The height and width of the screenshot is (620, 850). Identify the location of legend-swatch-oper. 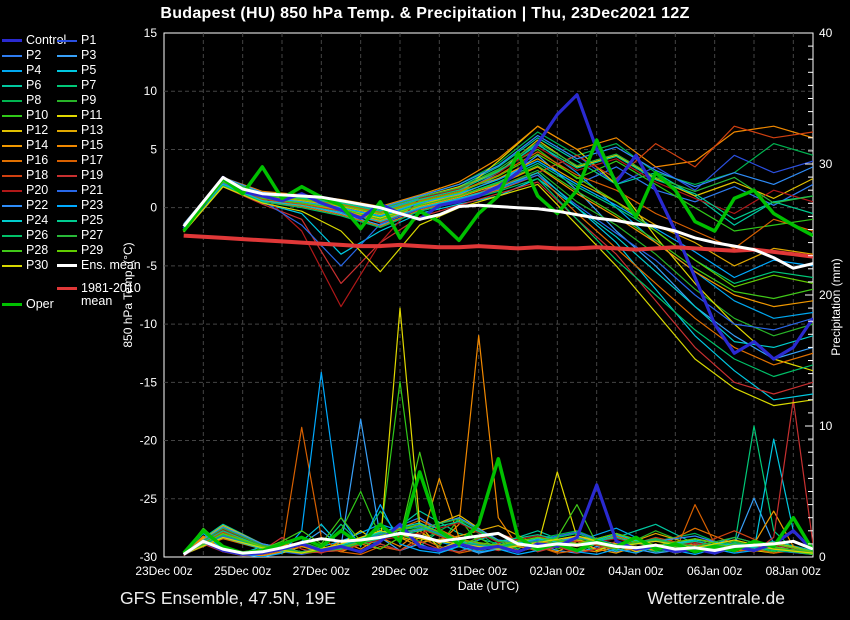
(12, 304).